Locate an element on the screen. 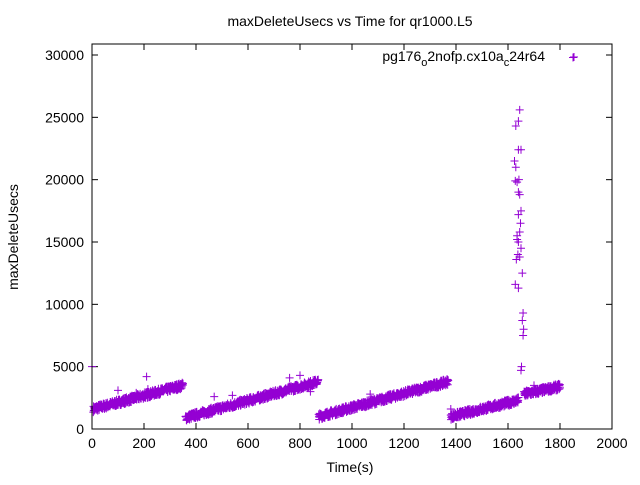 The width and height of the screenshot is (640, 485). x-tick-label: 400 is located at coordinates (196, 443).